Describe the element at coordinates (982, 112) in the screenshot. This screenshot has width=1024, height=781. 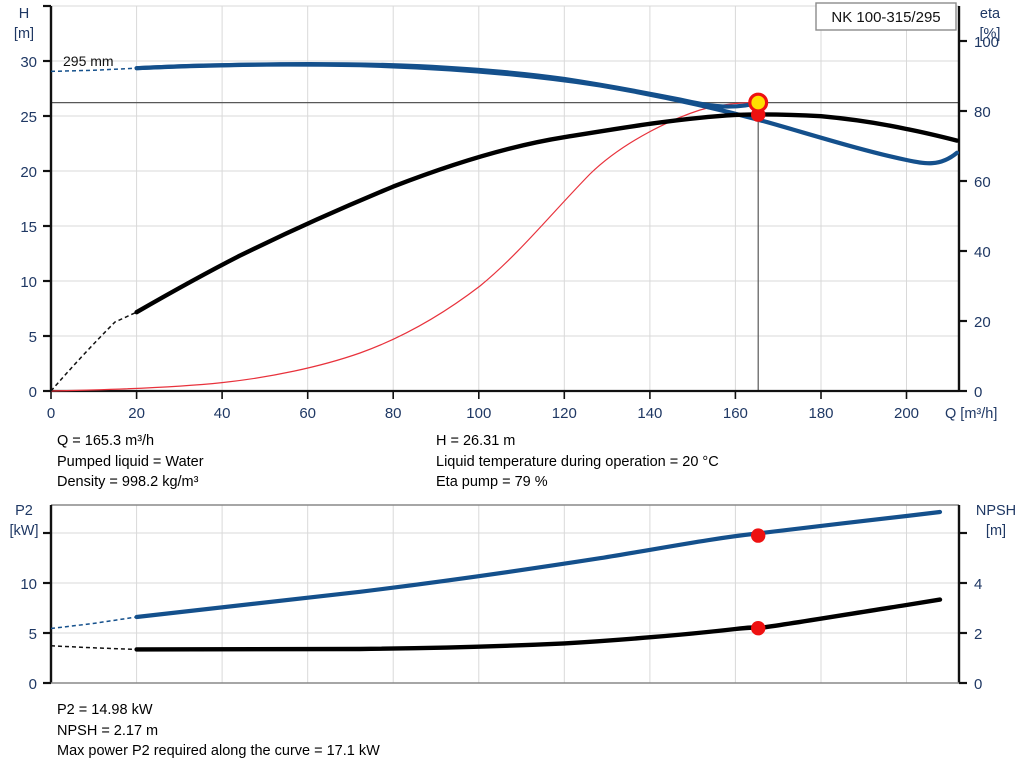
I see `top-right-tick-80: 80` at that location.